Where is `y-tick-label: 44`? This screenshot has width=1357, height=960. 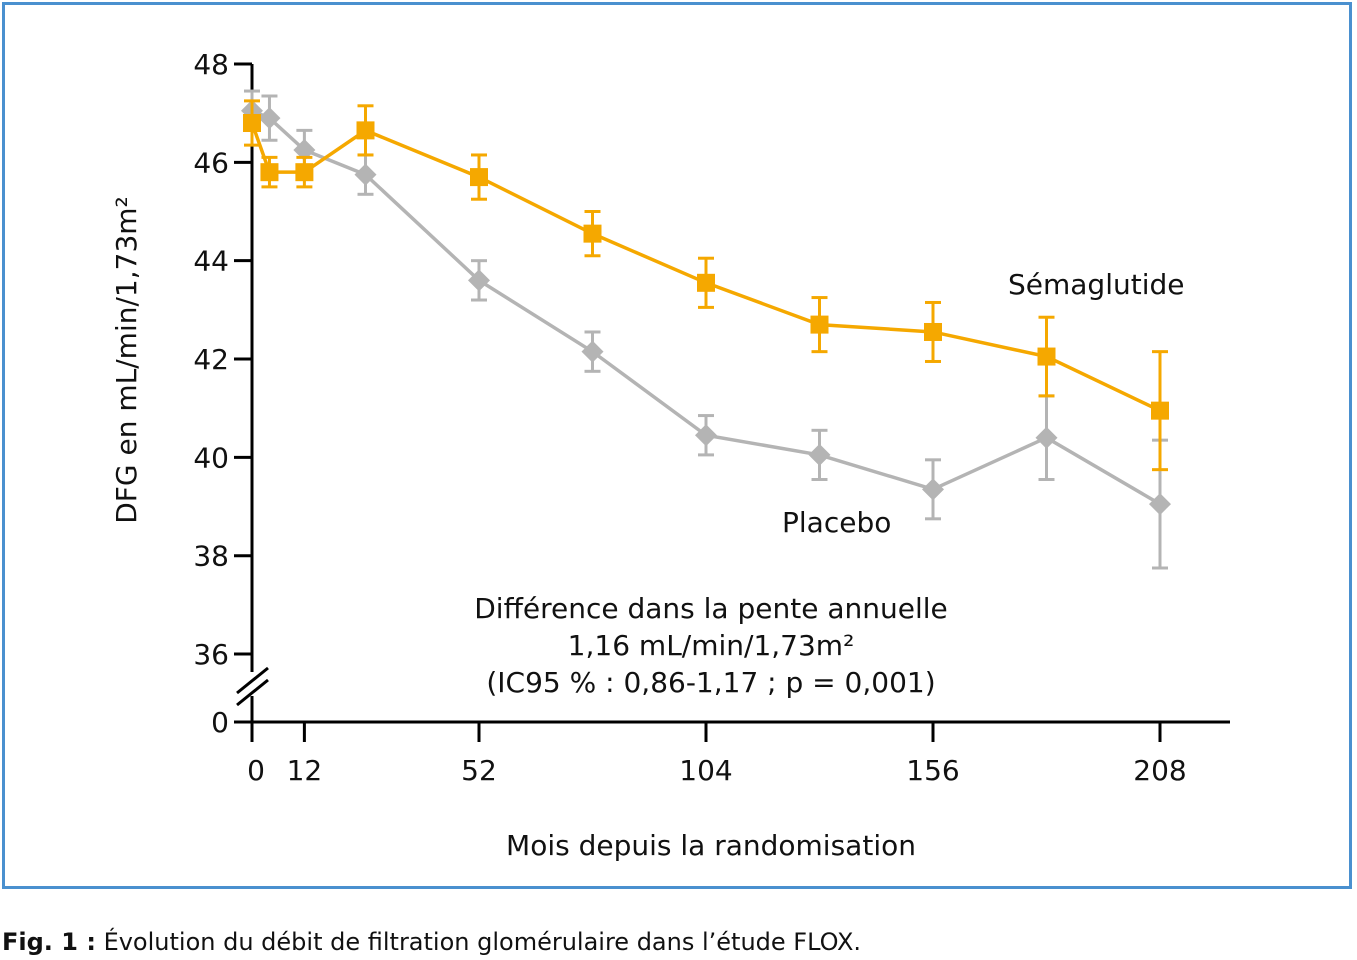
y-tick-label: 44 is located at coordinates (211, 261).